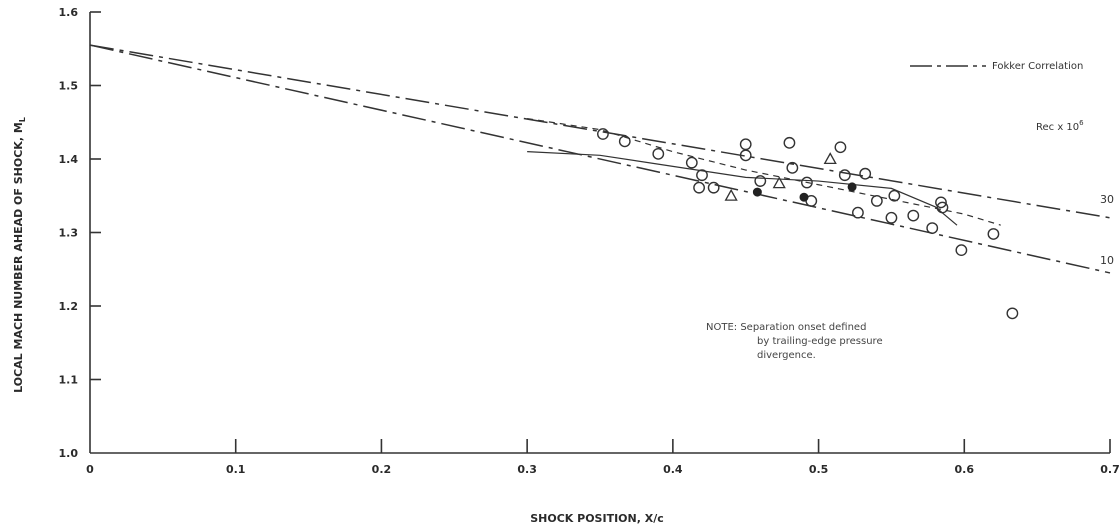  I want to click on line-label-10: 10, so click(1107, 260).